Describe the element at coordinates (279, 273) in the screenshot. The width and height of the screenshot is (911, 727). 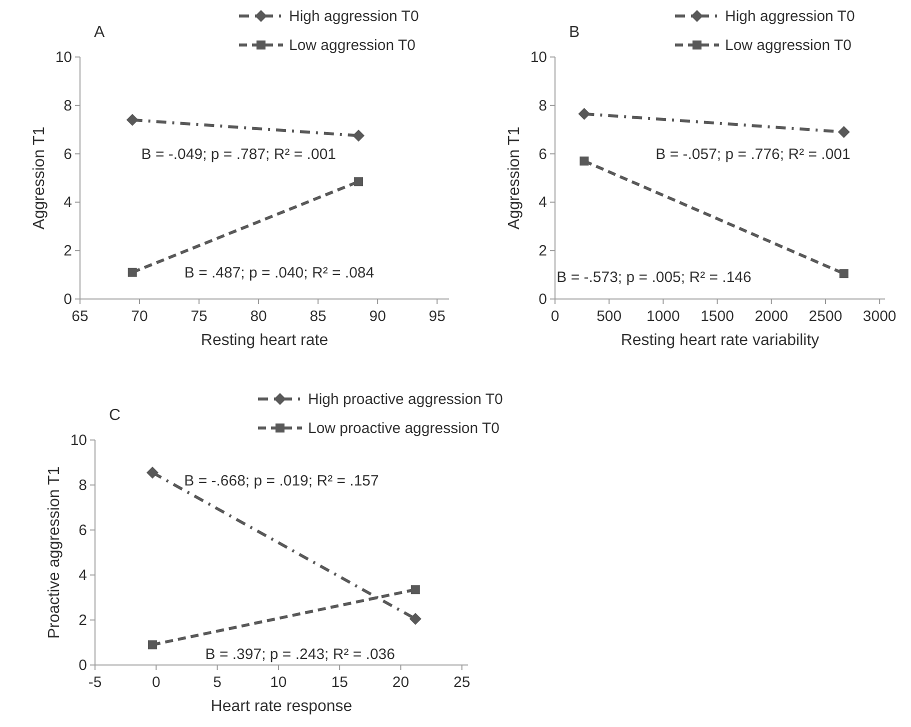
I see `annotation: B = .487; p = .040; R² = .084` at that location.